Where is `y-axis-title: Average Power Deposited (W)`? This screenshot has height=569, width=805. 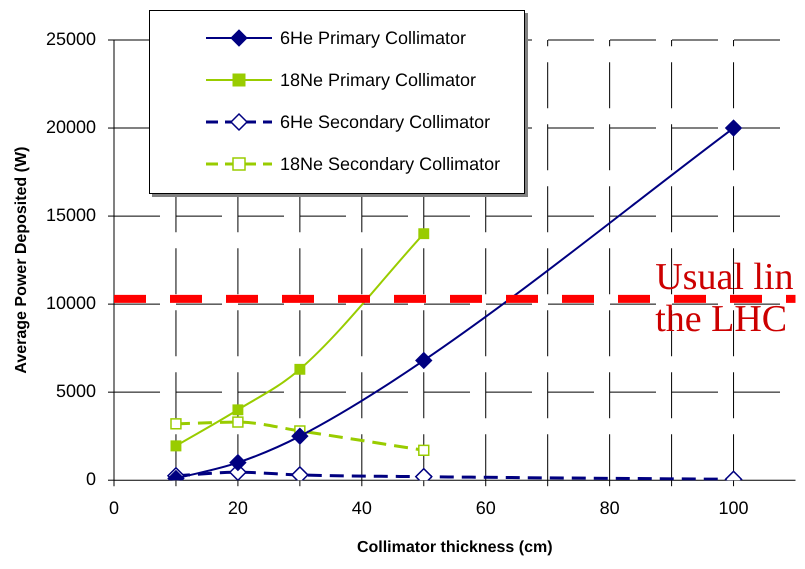
y-axis-title: Average Power Deposited (W) is located at coordinates (21, 260).